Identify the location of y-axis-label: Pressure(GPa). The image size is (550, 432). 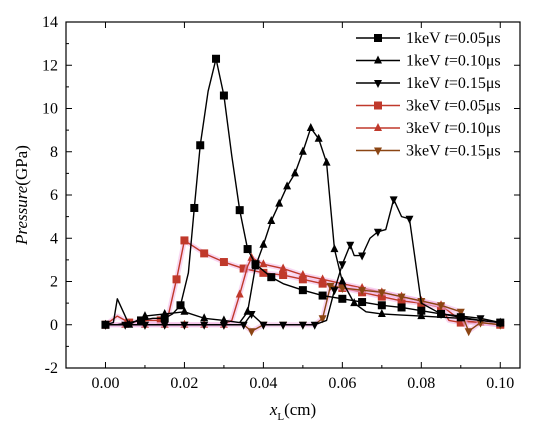
(21, 195).